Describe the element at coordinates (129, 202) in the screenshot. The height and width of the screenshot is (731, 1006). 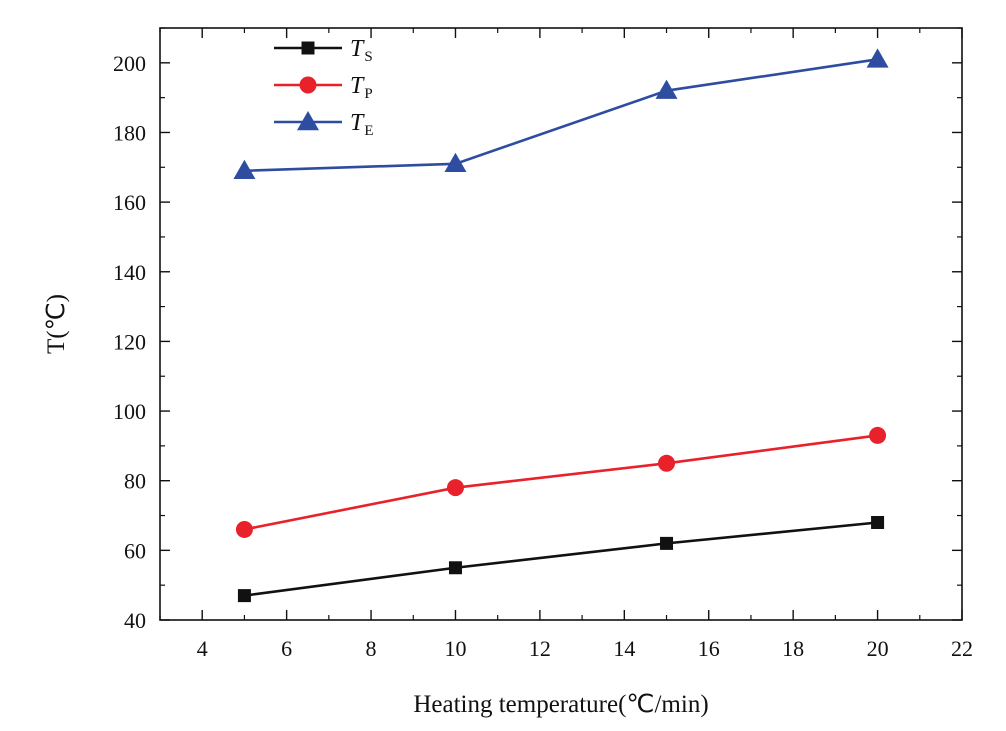
I see `y-tick-label: 160` at that location.